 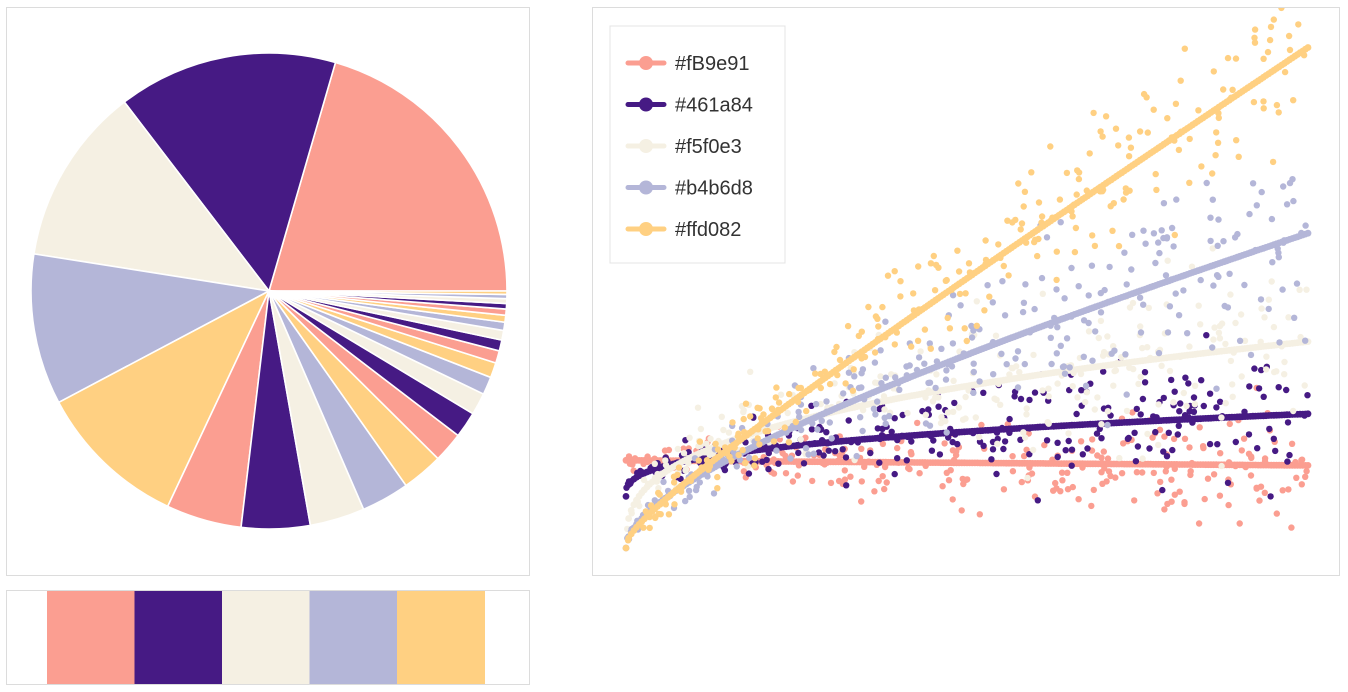 What do you see at coordinates (714, 106) in the screenshot?
I see `legend-label-2: #461a84` at bounding box center [714, 106].